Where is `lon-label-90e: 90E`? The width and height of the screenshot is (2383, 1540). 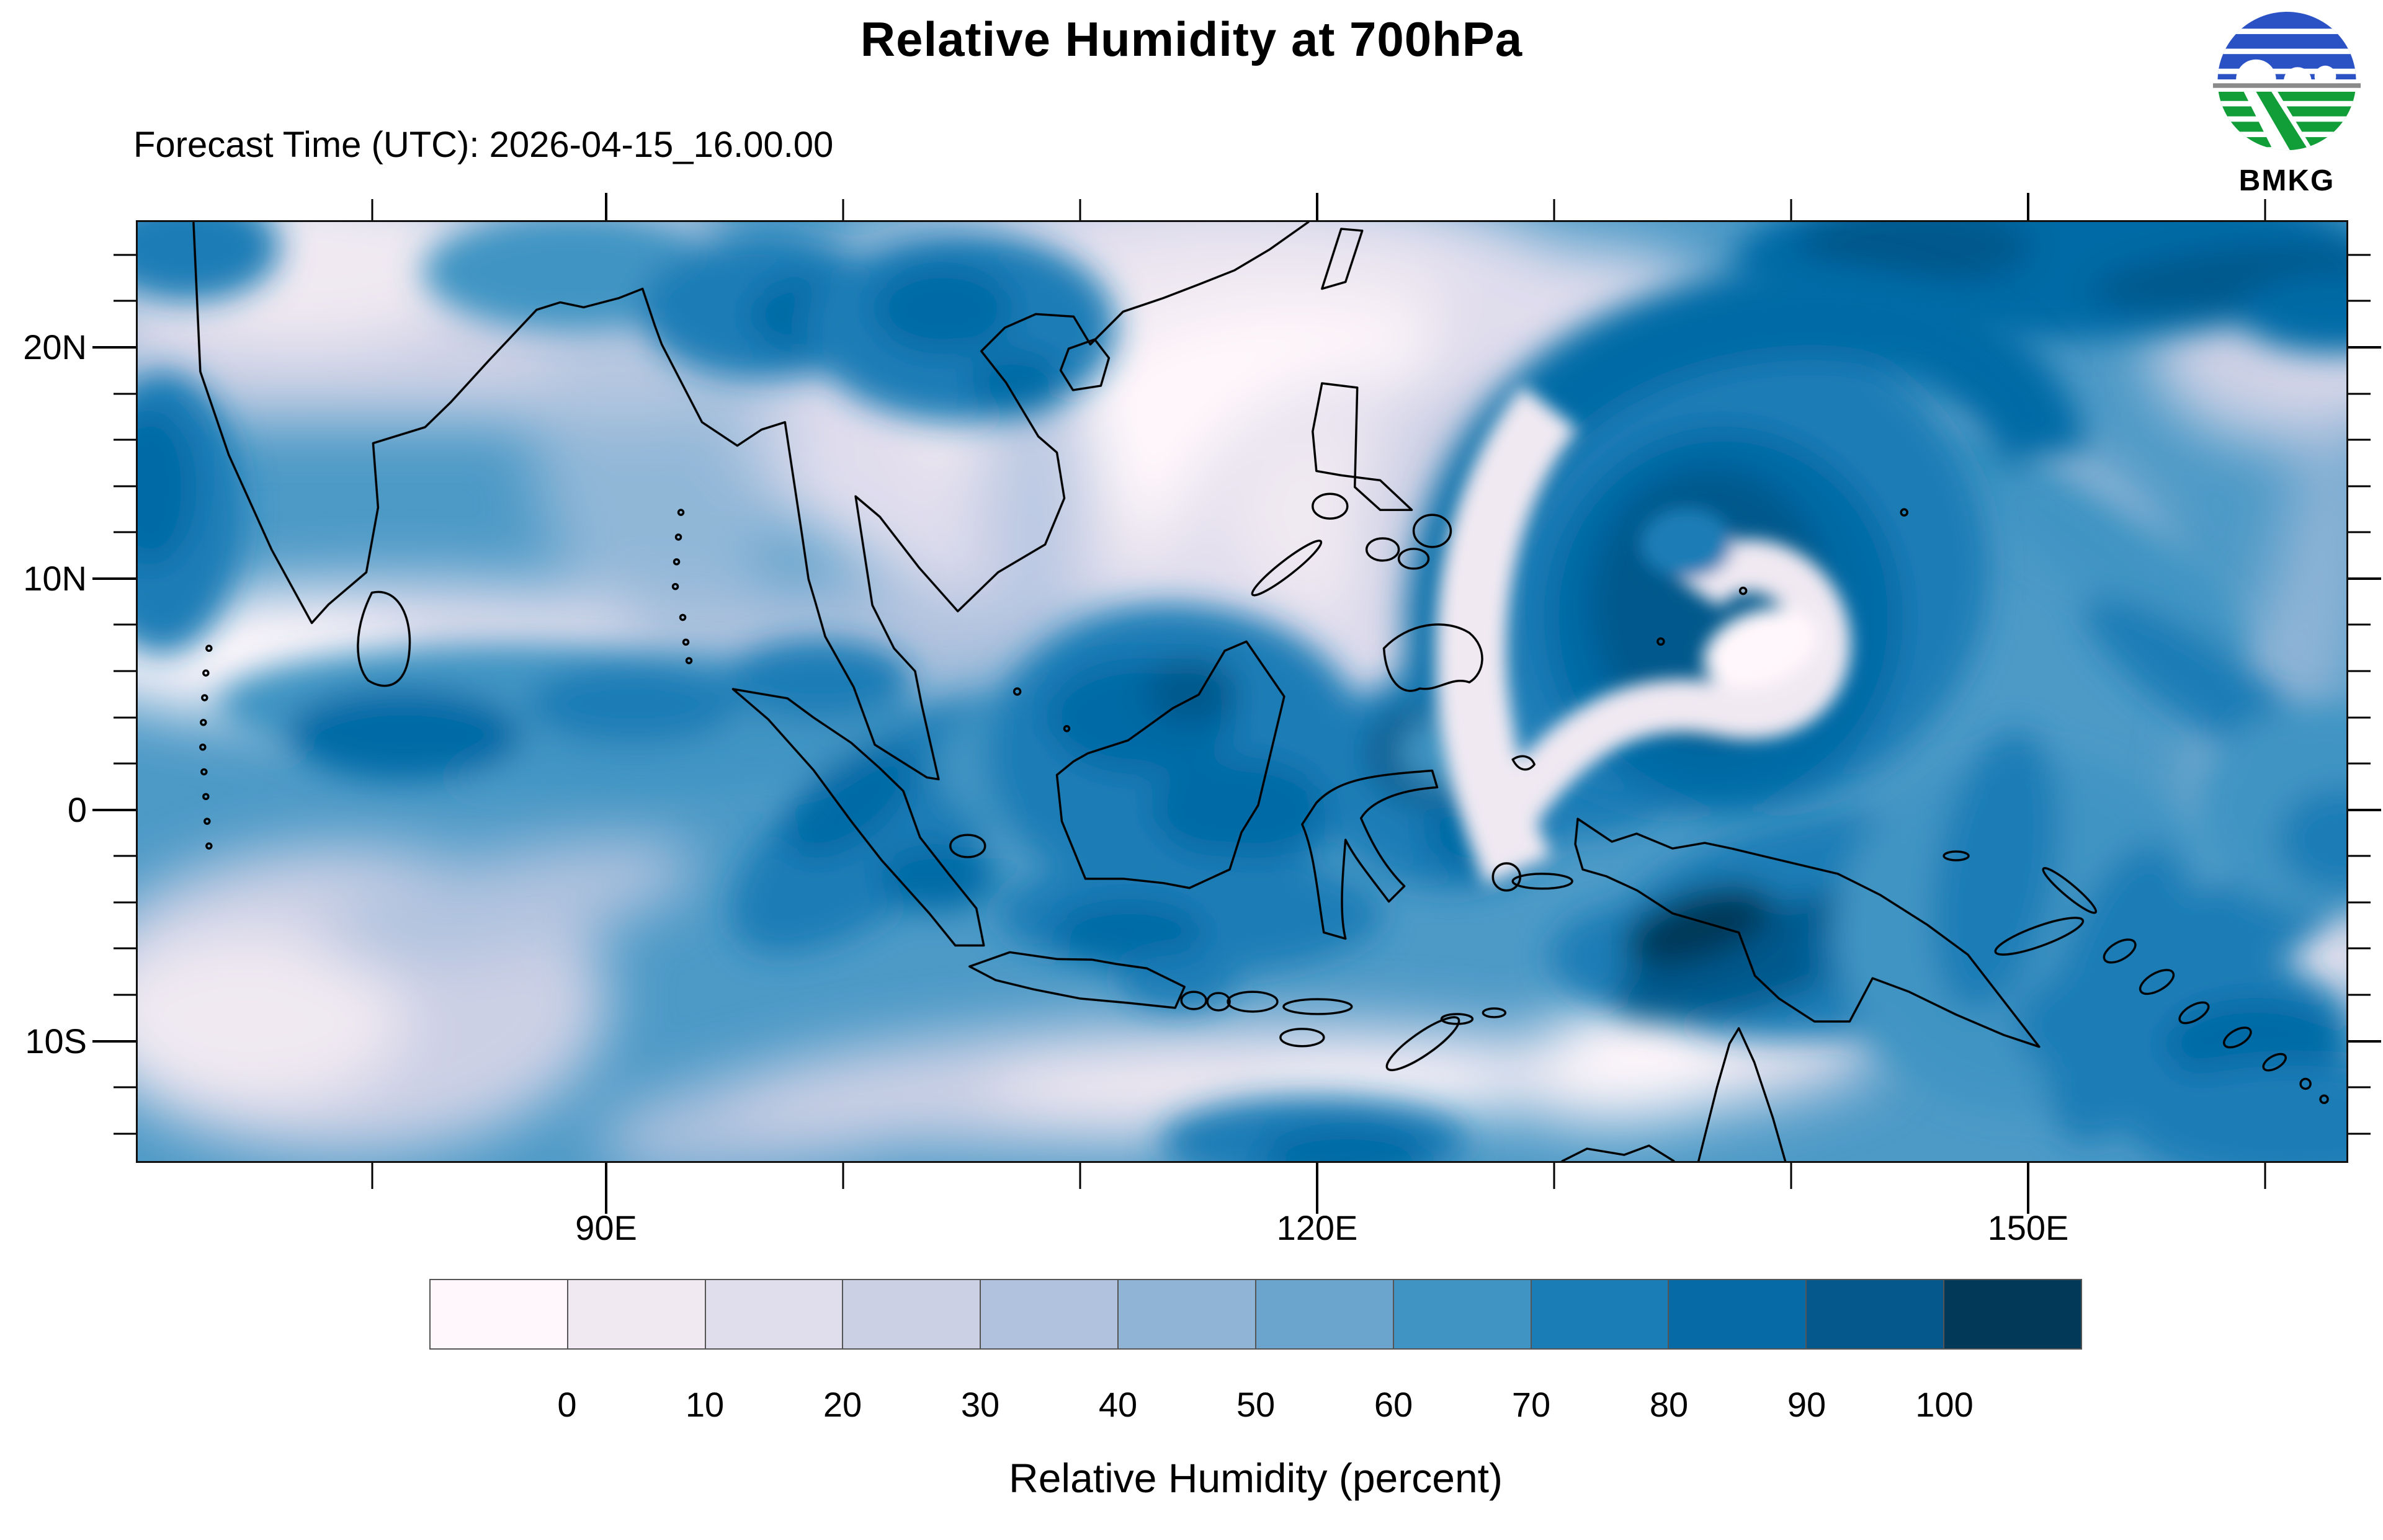 lon-label-90e: 90E is located at coordinates (606, 1228).